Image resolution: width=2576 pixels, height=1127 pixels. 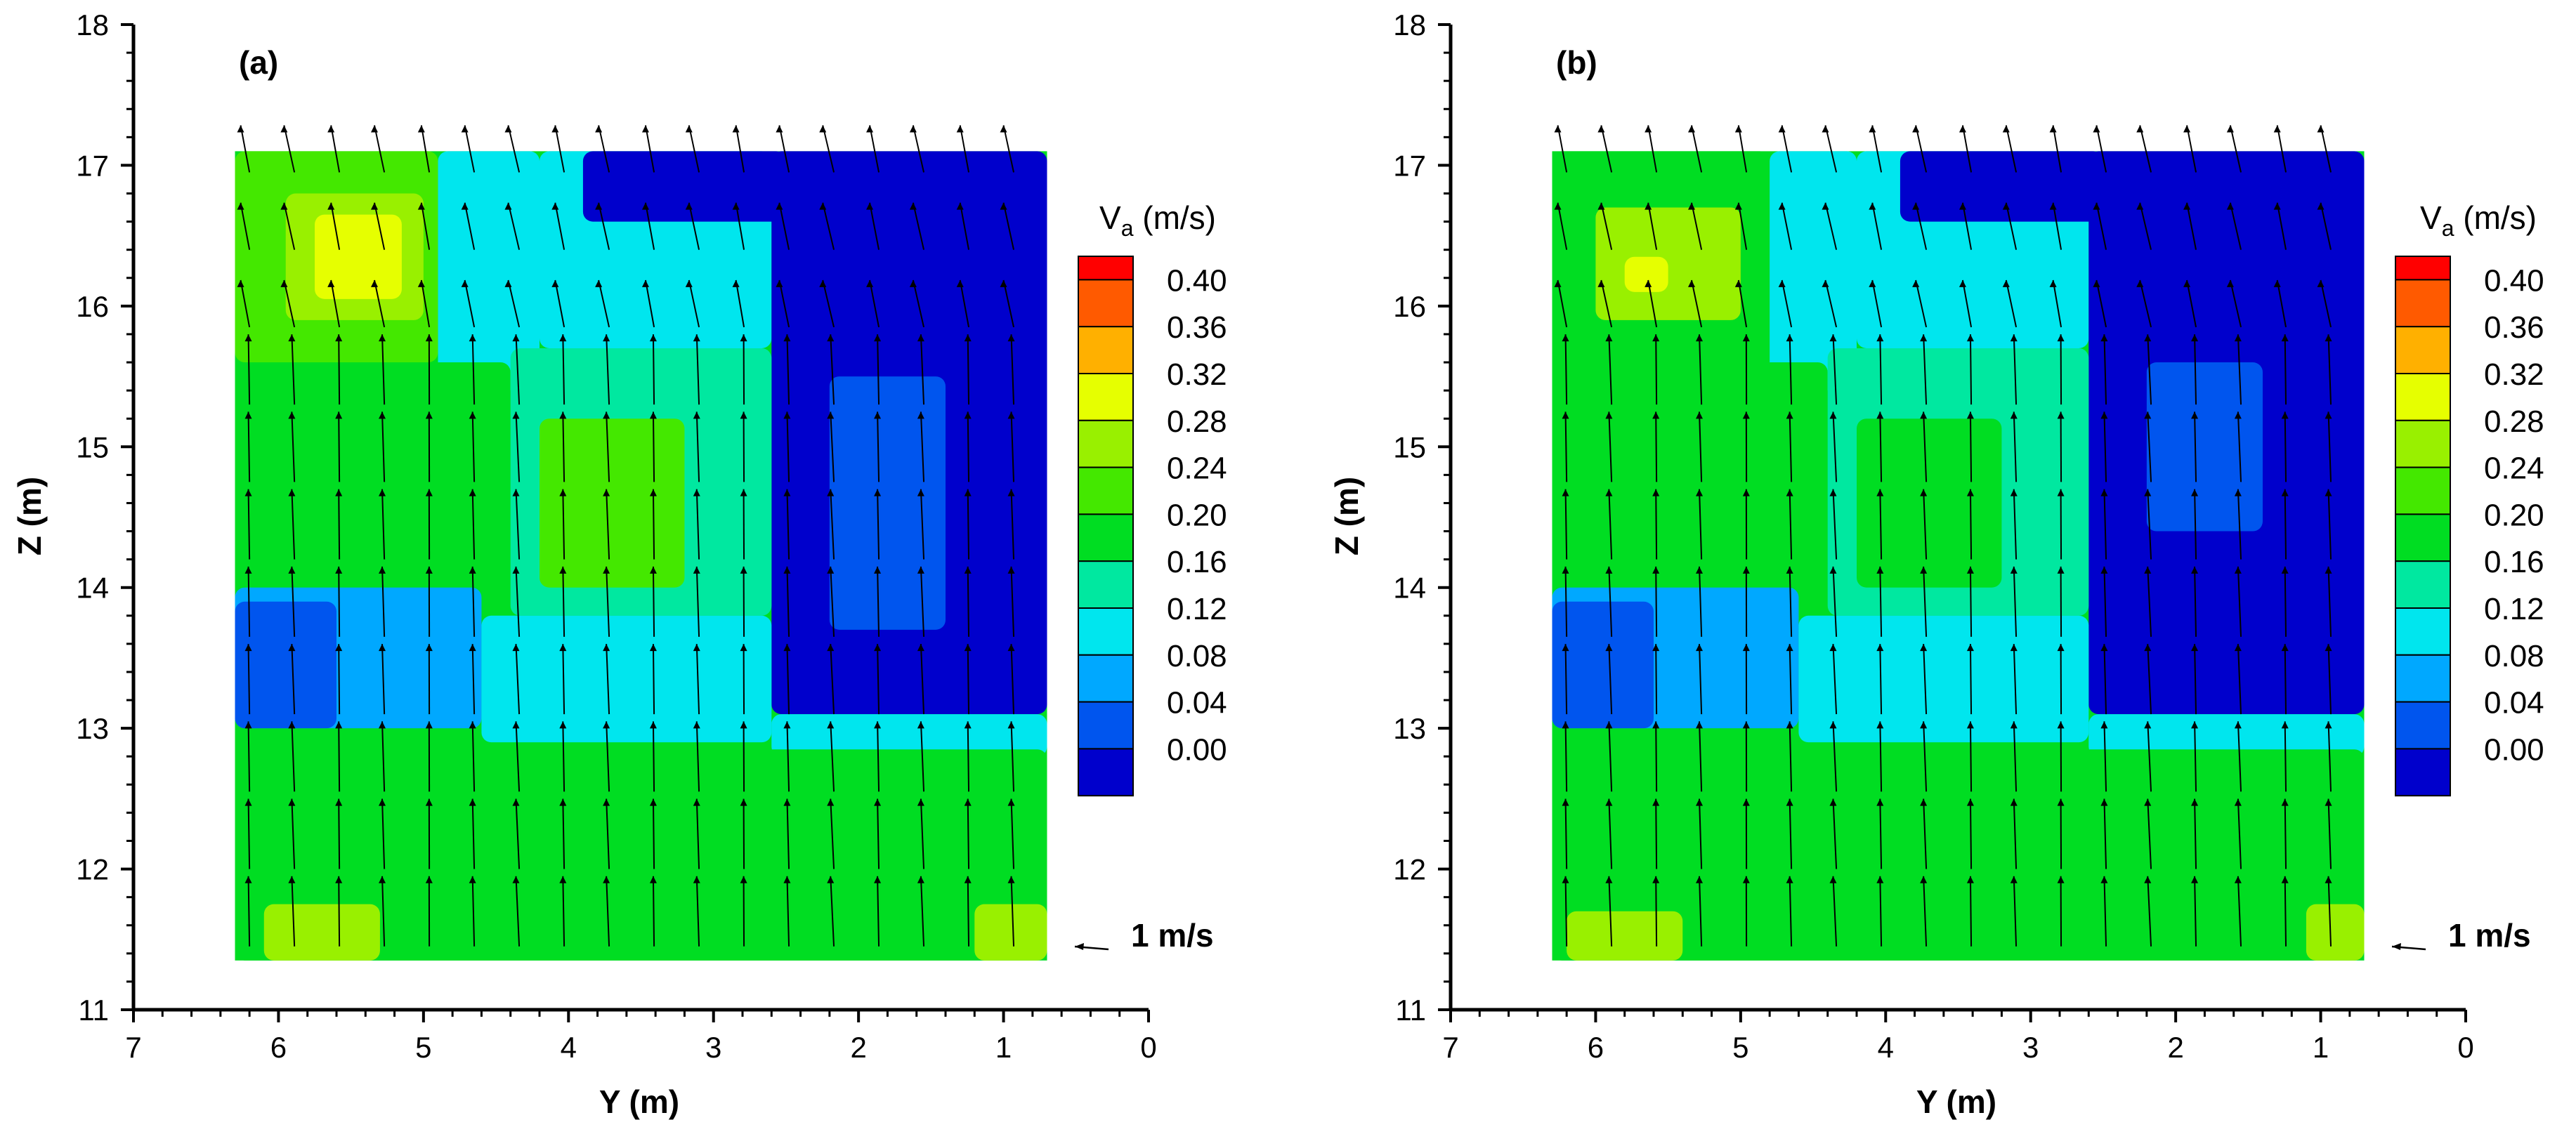 What do you see at coordinates (94, 1010) in the screenshot?
I see `y-tick-label: 11` at bounding box center [94, 1010].